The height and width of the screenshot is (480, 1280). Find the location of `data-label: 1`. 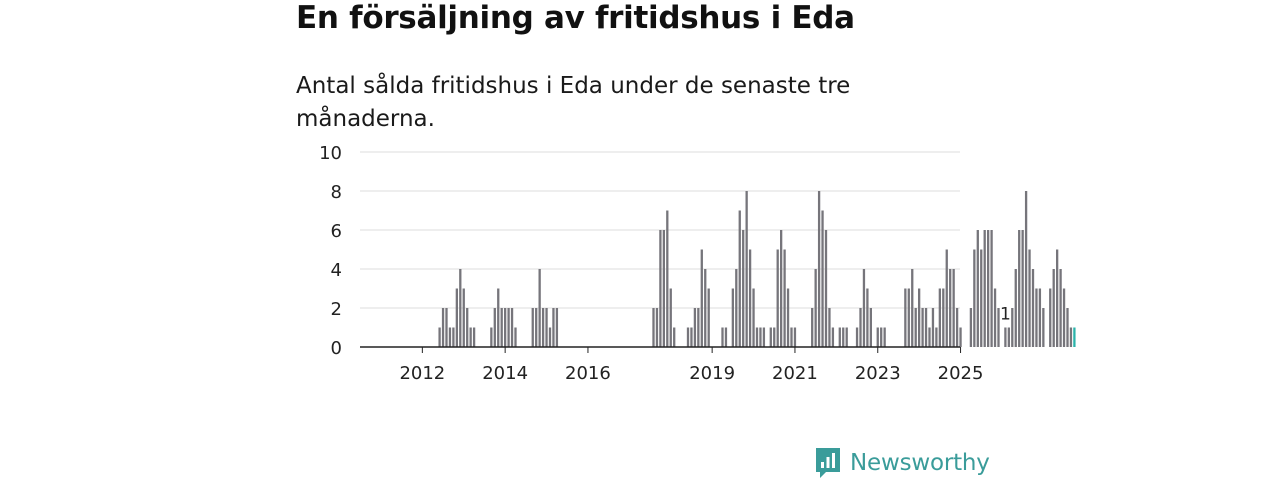

data-label: 1 is located at coordinates (1005, 315).